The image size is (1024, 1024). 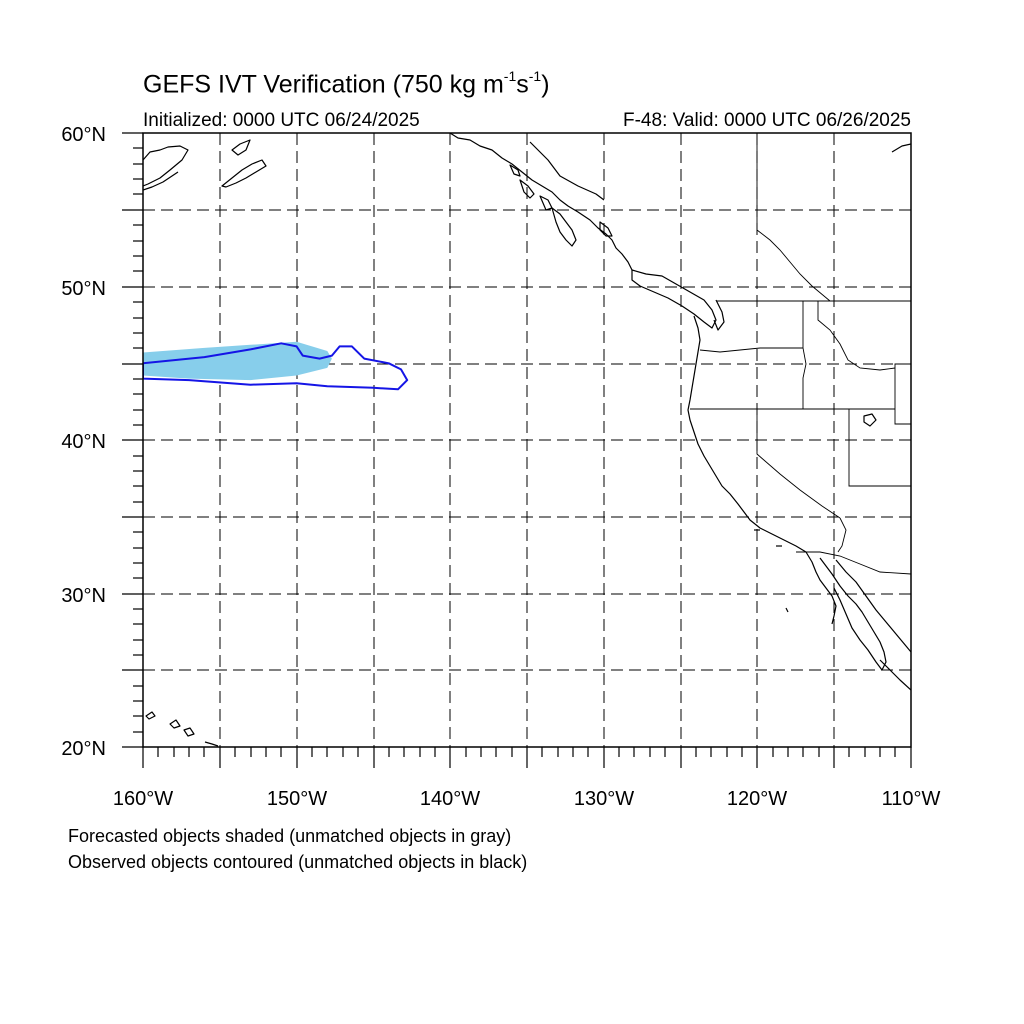 I want to click on valid-time-label: F-48: Valid: 0000 UTC 06/26/2025, so click(x=767, y=120).